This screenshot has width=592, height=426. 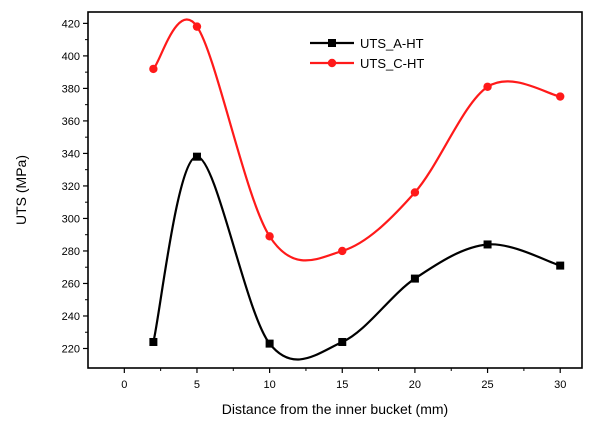 What do you see at coordinates (124, 385) in the screenshot?
I see `x-tick-label: 0` at bounding box center [124, 385].